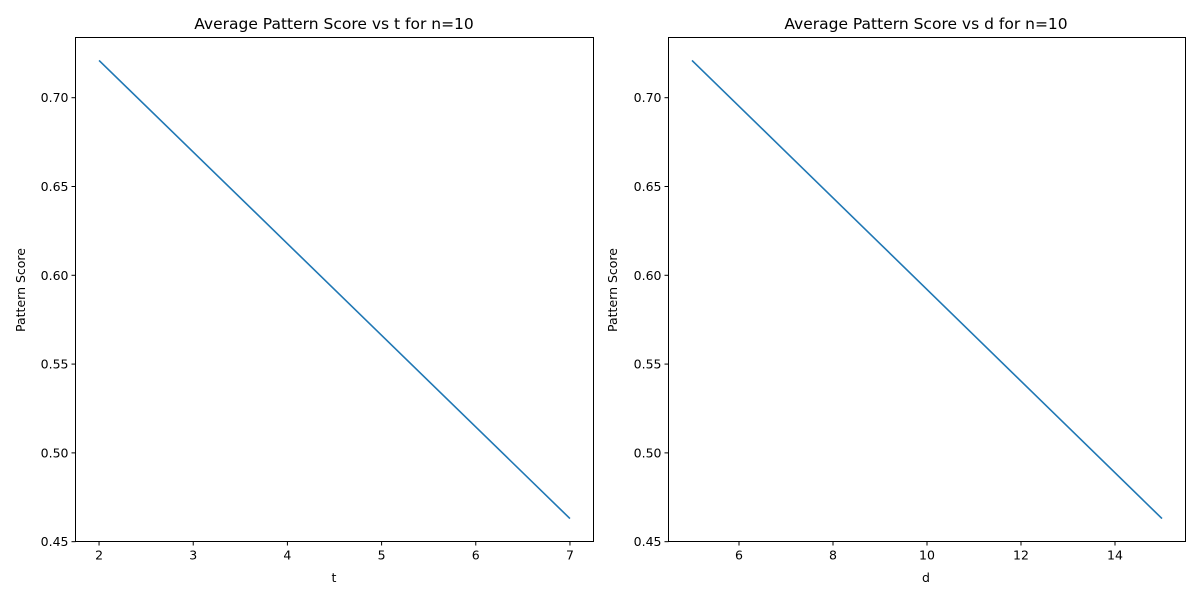 The image size is (1200, 600). I want to click on x-axis-label: d, so click(926, 577).